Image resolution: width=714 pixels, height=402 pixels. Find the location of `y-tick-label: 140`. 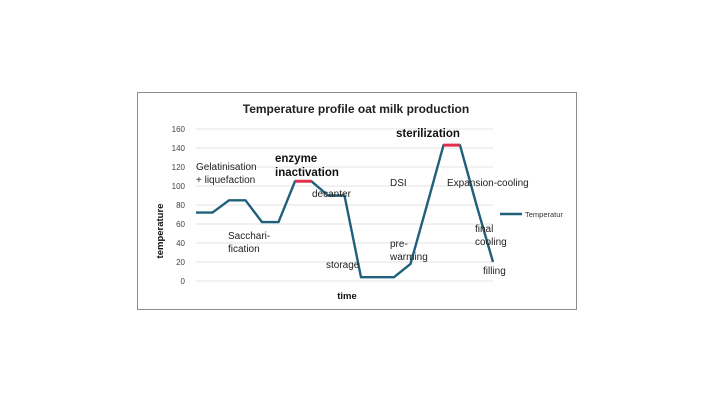

y-tick-label: 140 is located at coordinates (179, 148).